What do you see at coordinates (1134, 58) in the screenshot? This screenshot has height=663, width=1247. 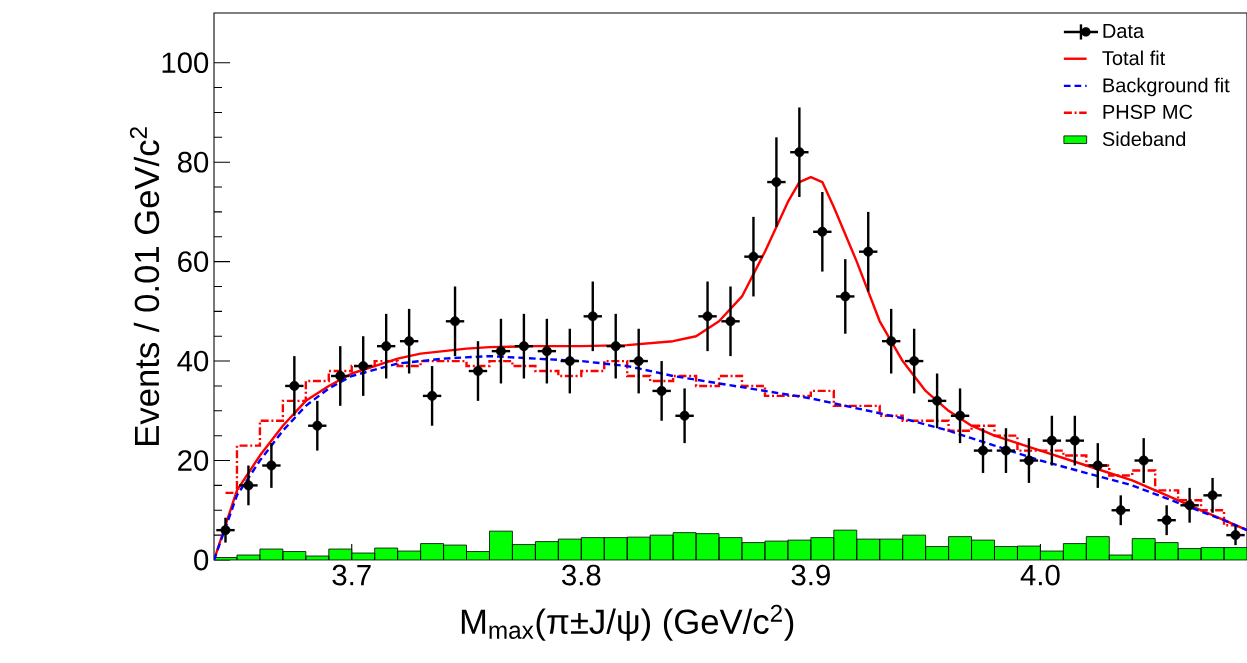 I see `legend-label: Total fit` at bounding box center [1134, 58].